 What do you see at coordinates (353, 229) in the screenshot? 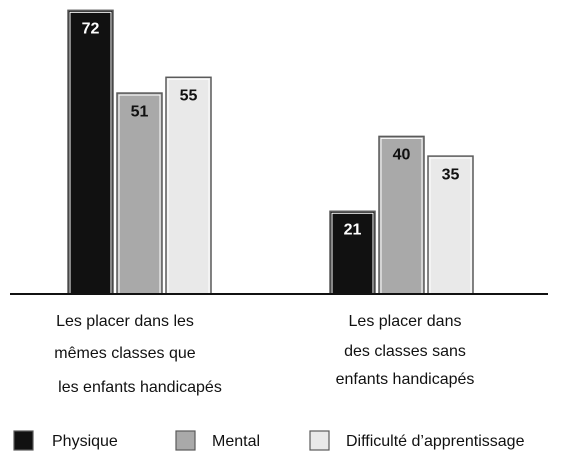
I see `value-label: 21` at bounding box center [353, 229].